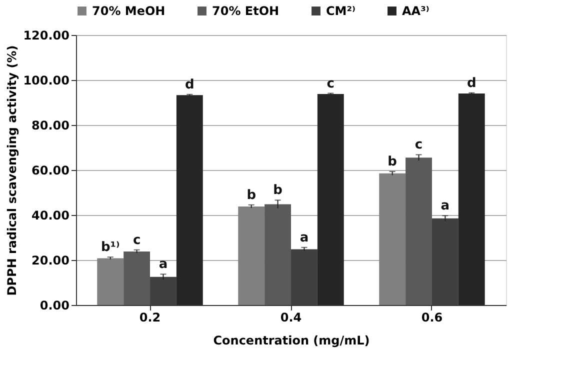 This screenshot has width=575, height=390. Describe the element at coordinates (129, 11) in the screenshot. I see `legend-label: 70% MeOH` at that location.